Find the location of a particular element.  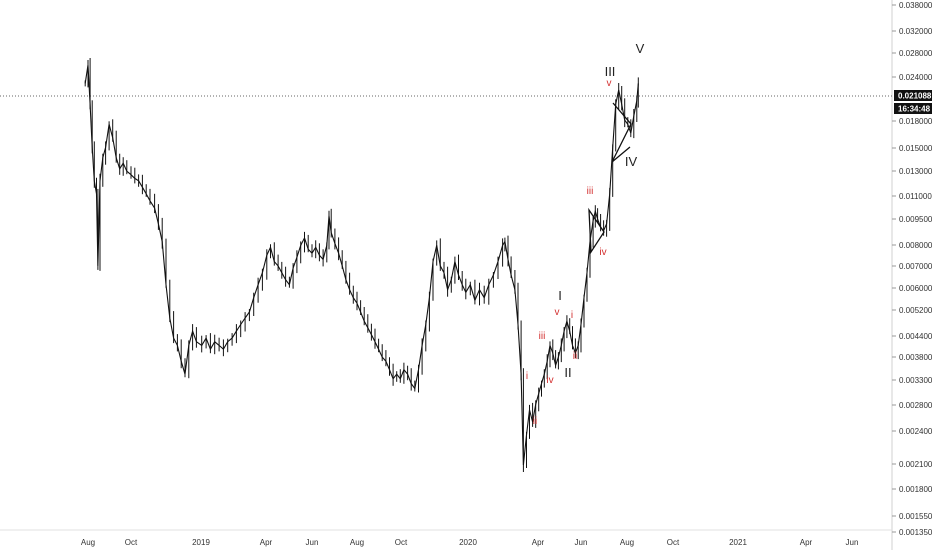

price-tick-label: 0.028000 is located at coordinates (915, 53).